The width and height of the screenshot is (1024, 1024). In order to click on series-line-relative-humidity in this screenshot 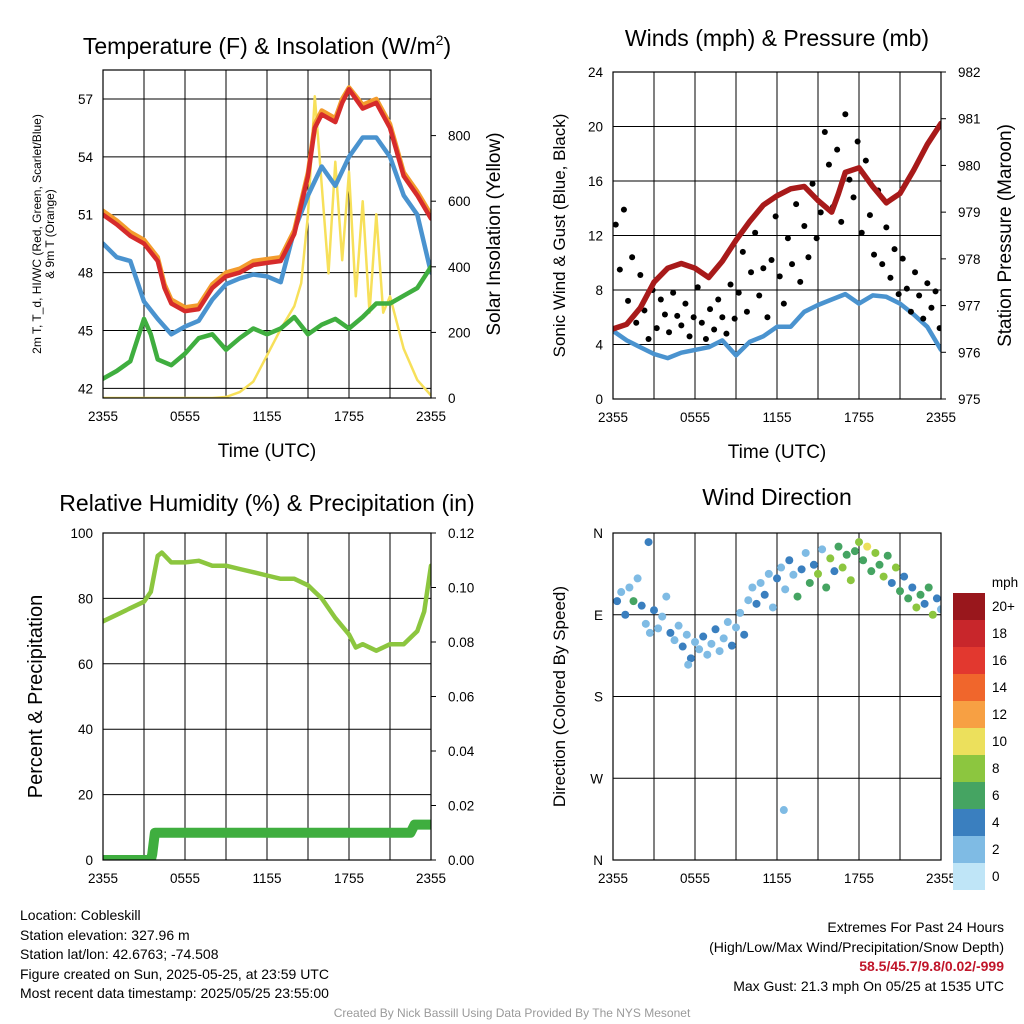, I will do `click(267, 601)`.